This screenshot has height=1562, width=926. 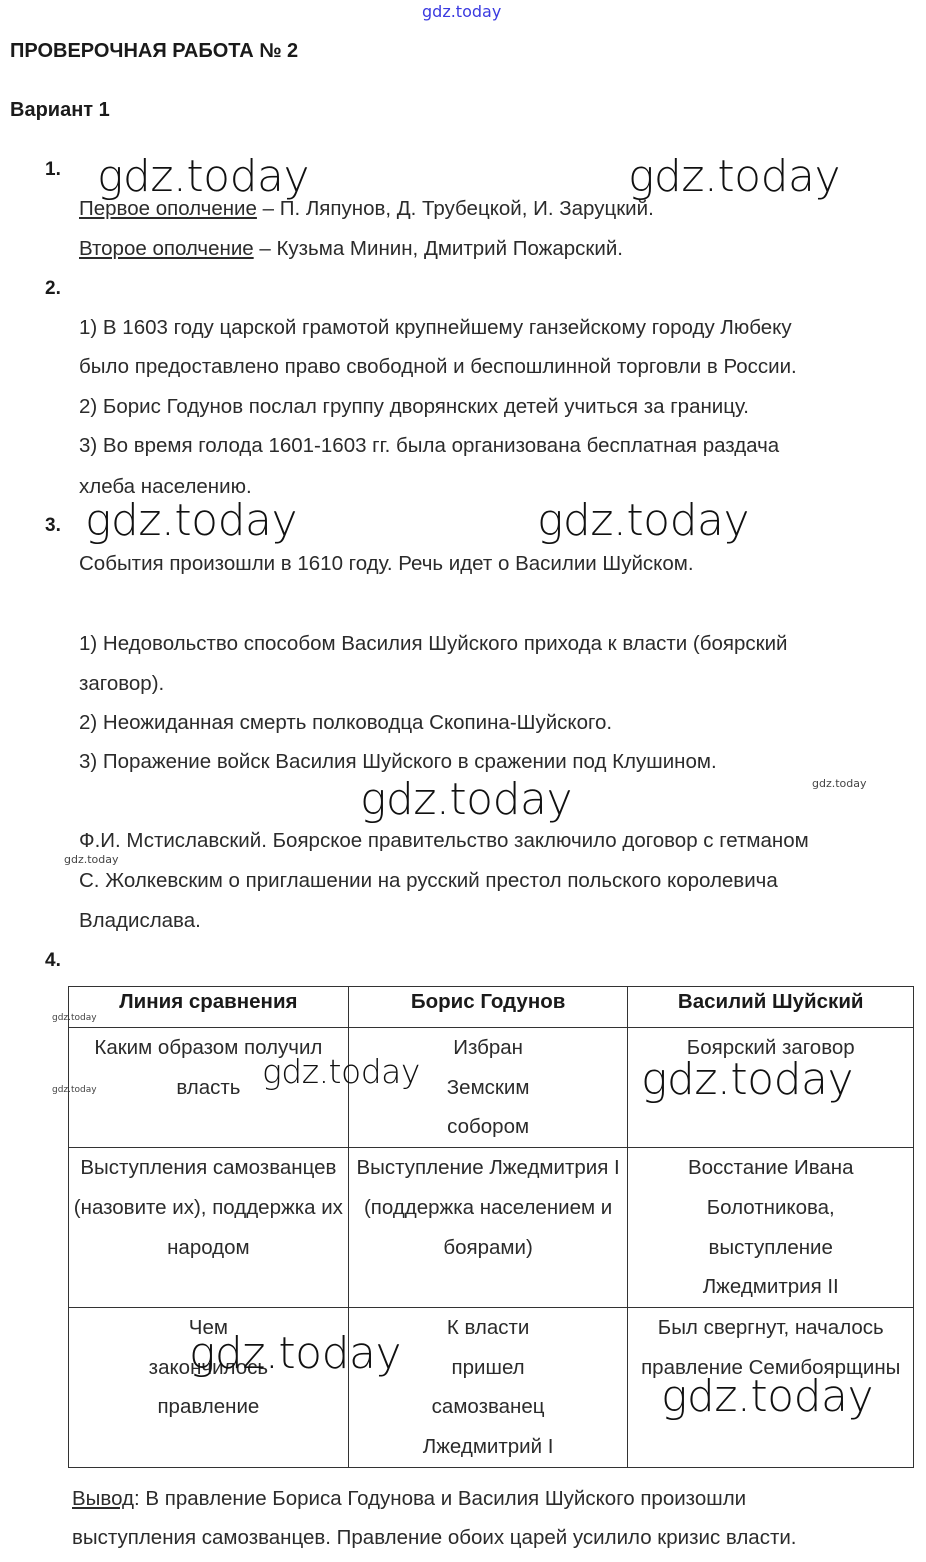 I want to click on page-title: ПРОВЕРОЧНАЯ РАБОТА № 2, so click(x=154, y=51).